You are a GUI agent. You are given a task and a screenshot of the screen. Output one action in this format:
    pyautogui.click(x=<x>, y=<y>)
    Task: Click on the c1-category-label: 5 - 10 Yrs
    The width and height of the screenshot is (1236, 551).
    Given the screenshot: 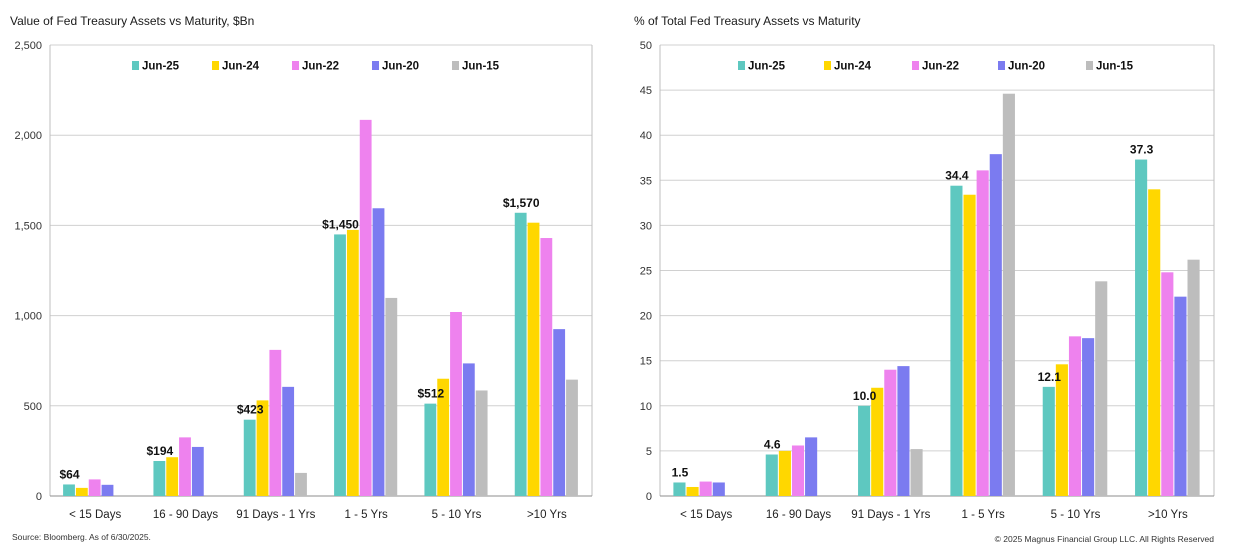 What is the action you would take?
    pyautogui.click(x=457, y=515)
    